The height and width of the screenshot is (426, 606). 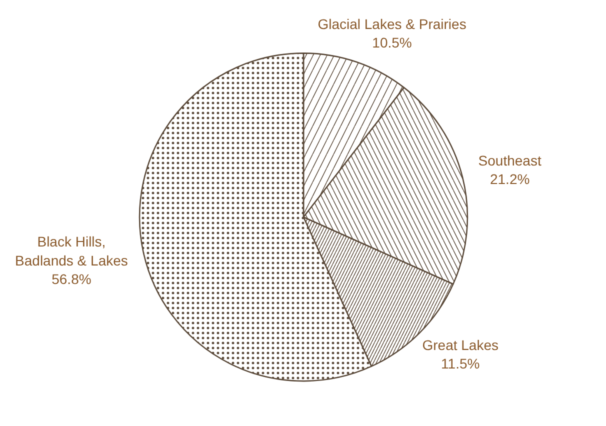 What do you see at coordinates (392, 24) in the screenshot?
I see `slice-label: Glacial Lakes & Prairies` at bounding box center [392, 24].